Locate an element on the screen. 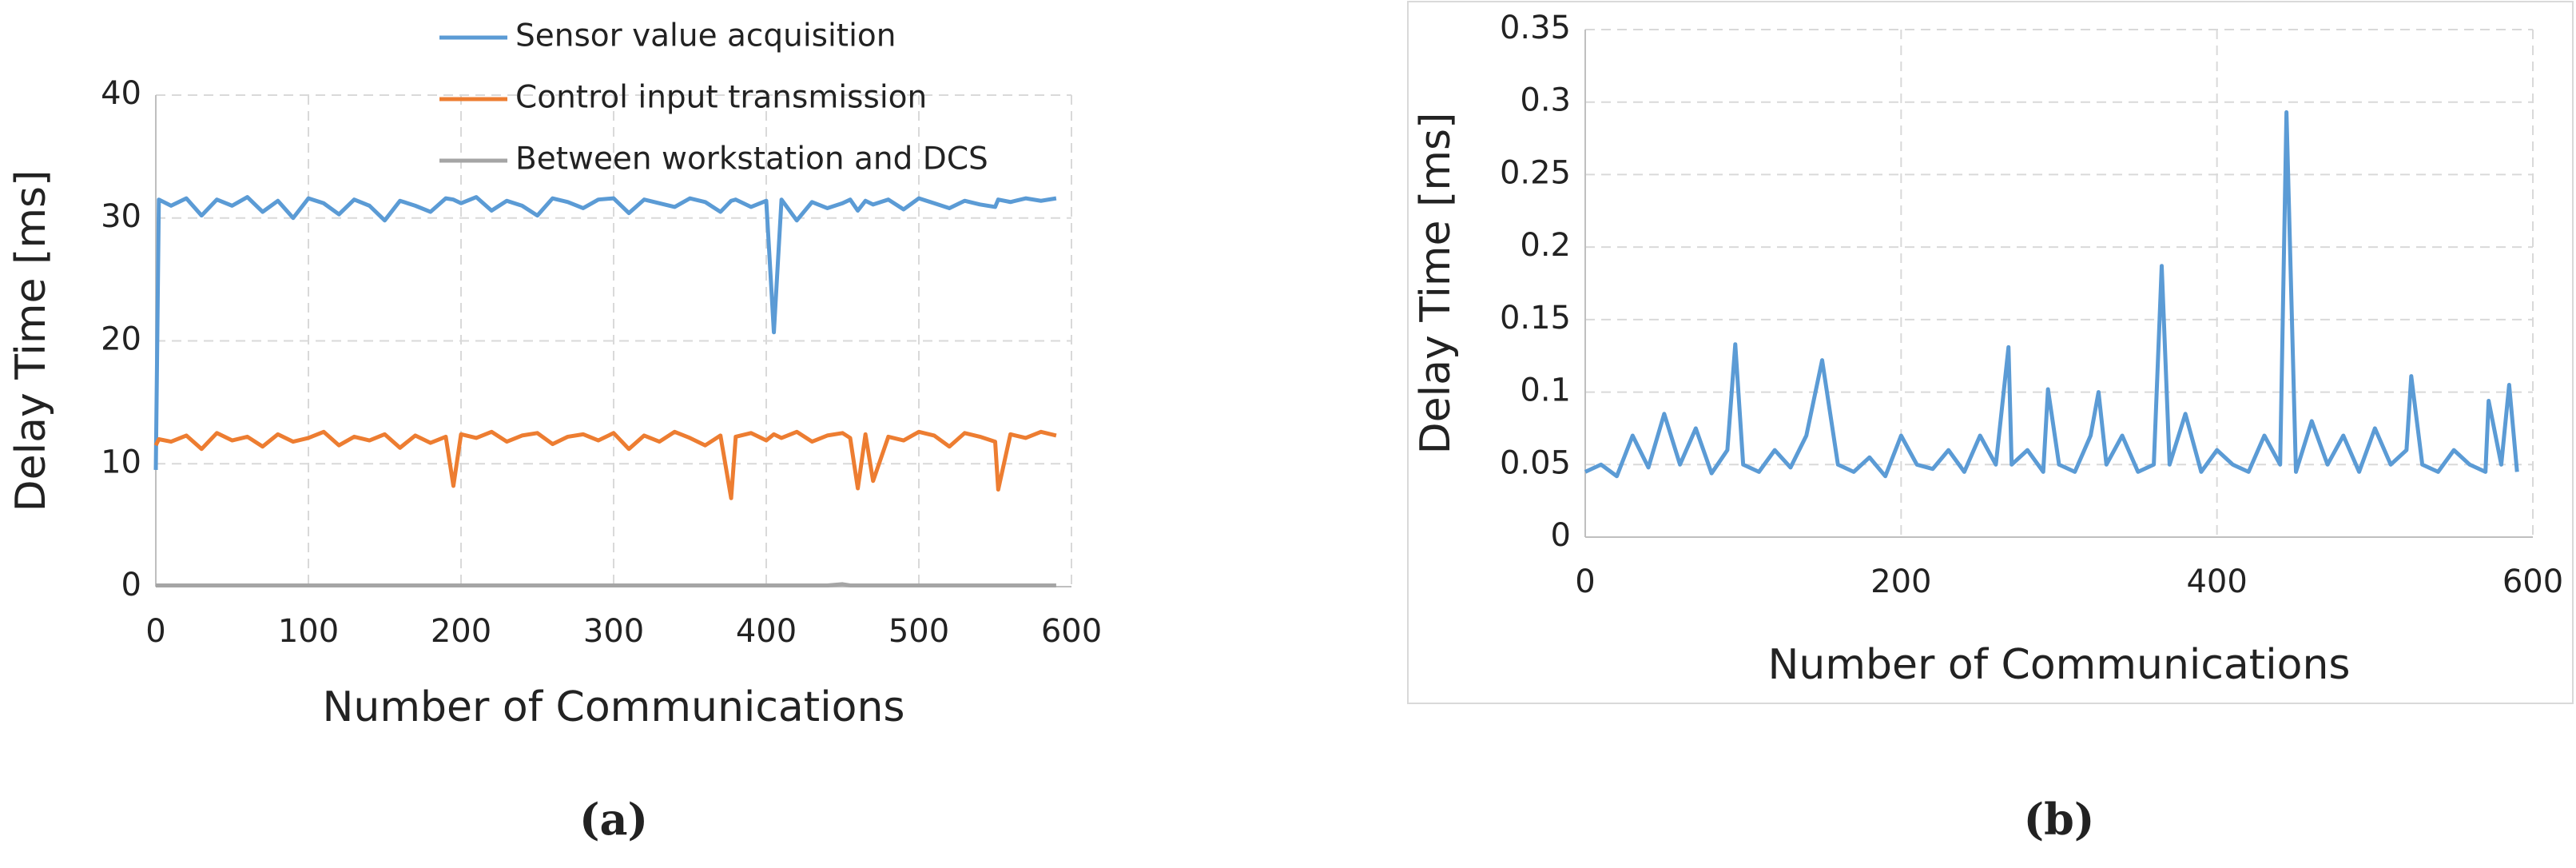 Image resolution: width=2576 pixels, height=868 pixels. x-tick-label: 300 is located at coordinates (613, 631).